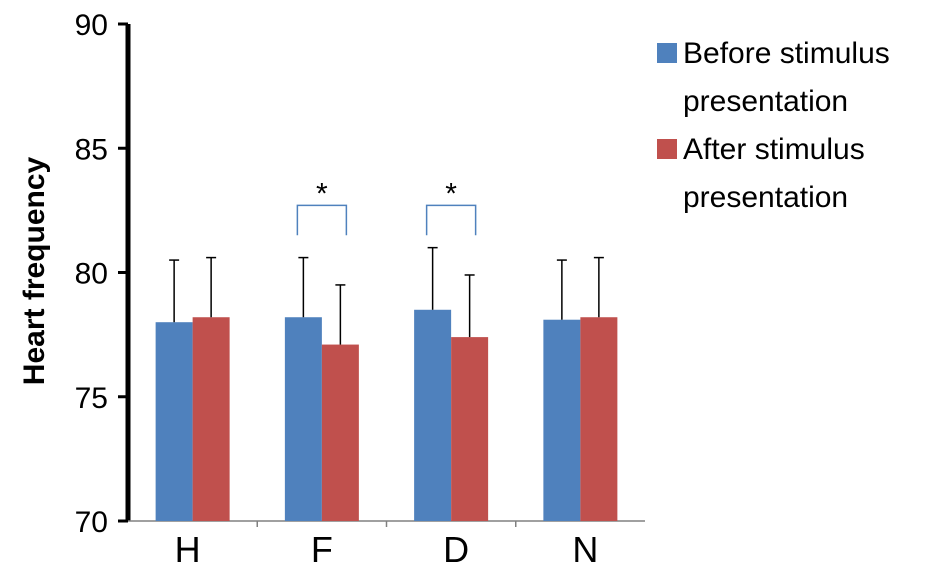  I want to click on y-tick-label: 90, so click(91, 25).